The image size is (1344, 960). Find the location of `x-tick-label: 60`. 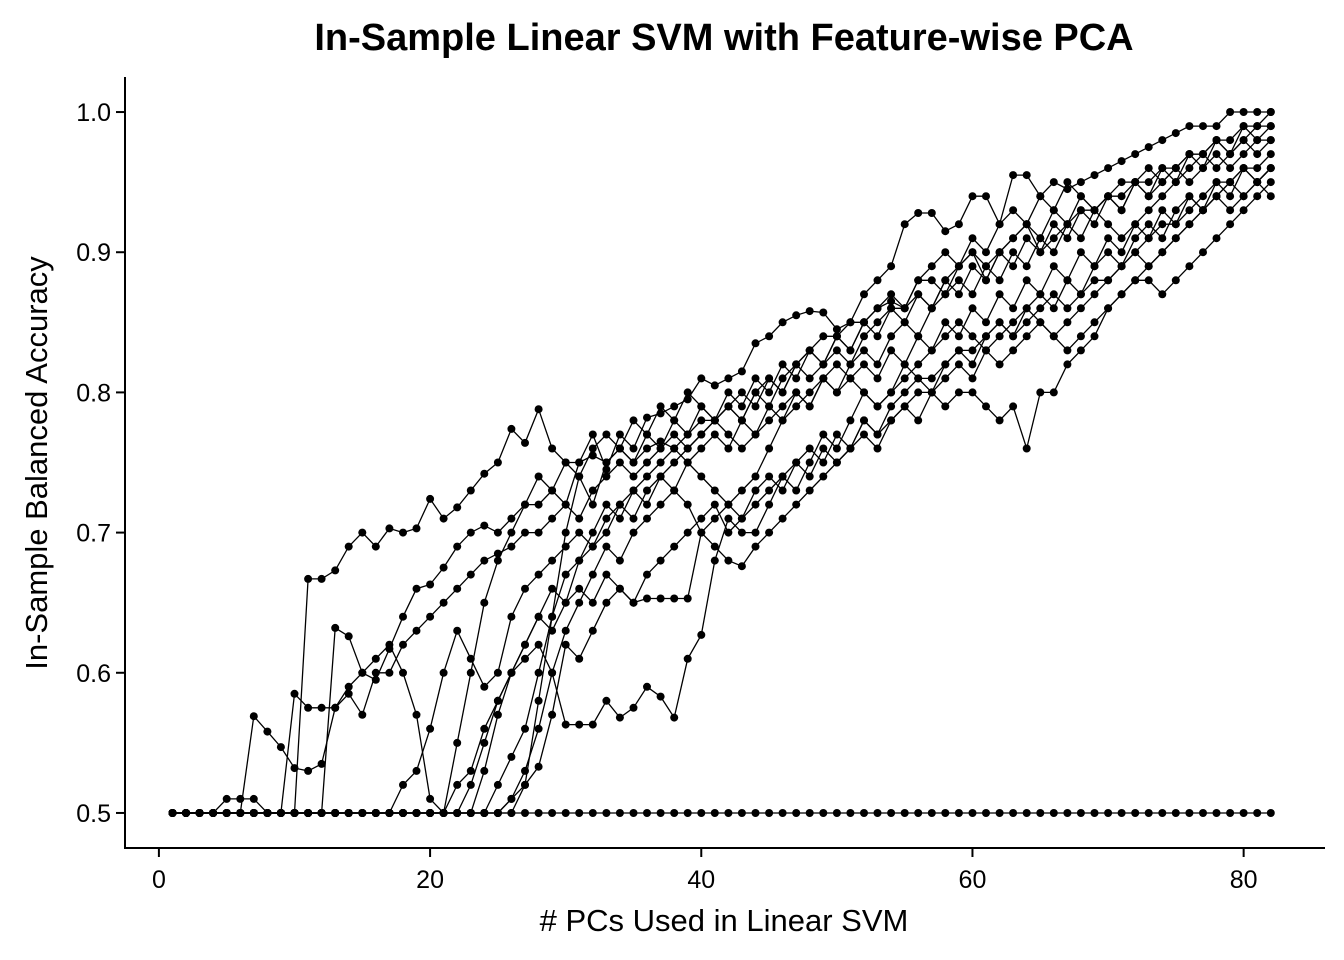

x-tick-label: 60 is located at coordinates (973, 880).